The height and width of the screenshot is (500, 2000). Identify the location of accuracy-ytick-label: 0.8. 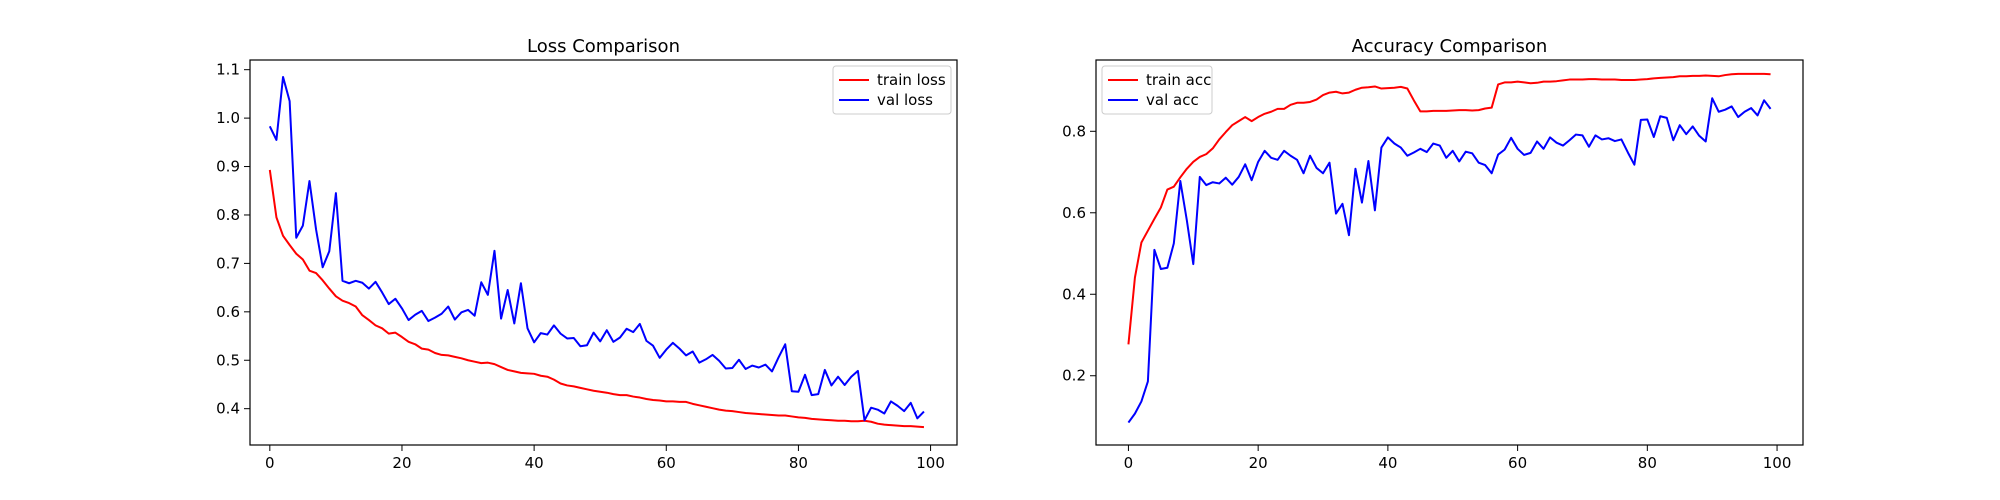
(1074, 131).